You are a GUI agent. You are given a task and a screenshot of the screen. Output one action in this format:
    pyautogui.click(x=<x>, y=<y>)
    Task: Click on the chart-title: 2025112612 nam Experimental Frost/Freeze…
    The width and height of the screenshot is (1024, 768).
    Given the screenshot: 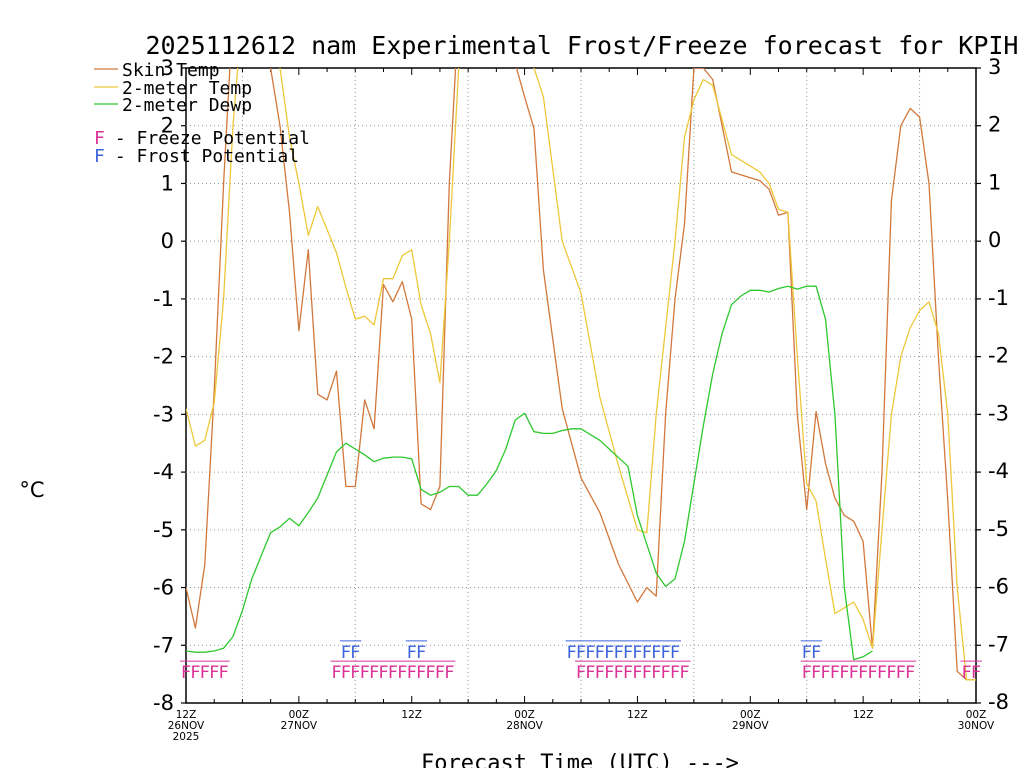 What is the action you would take?
    pyautogui.click(x=582, y=45)
    